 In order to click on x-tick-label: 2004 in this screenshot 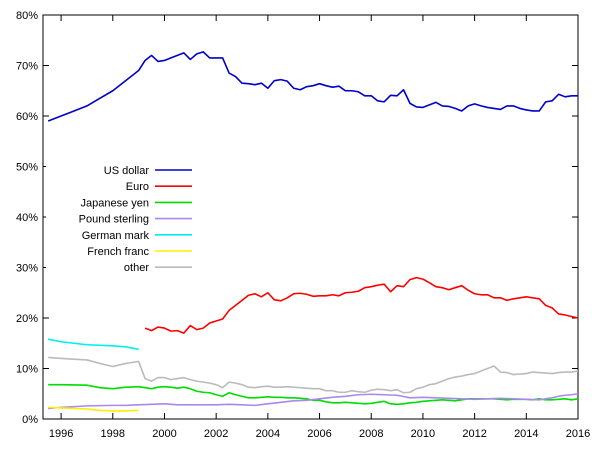, I will do `click(268, 434)`.